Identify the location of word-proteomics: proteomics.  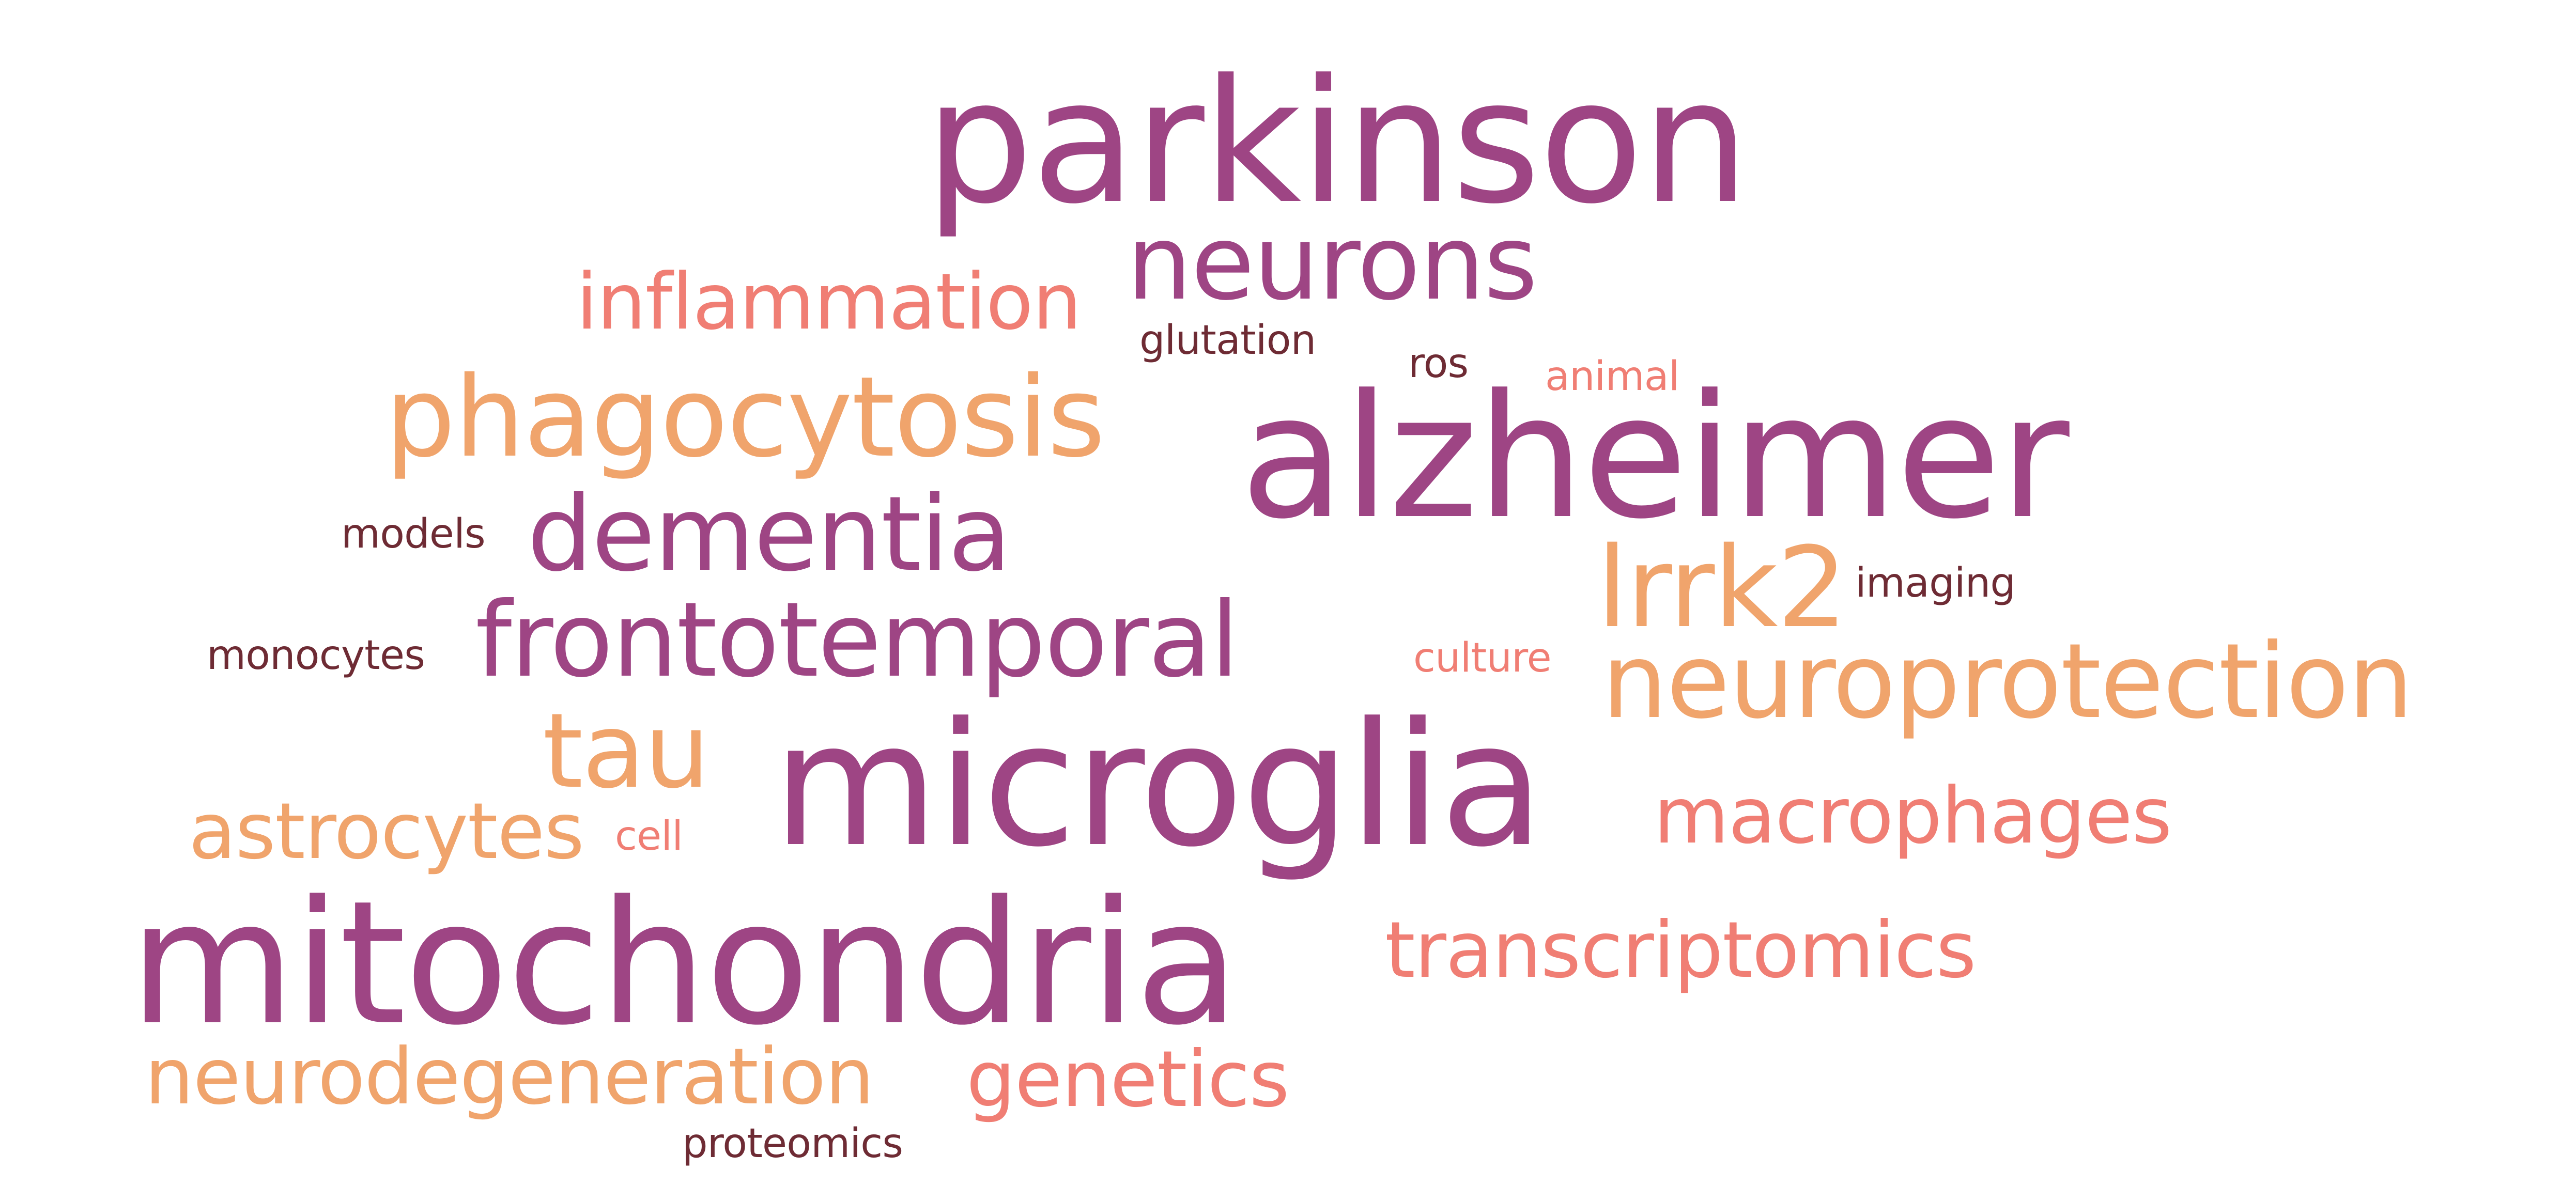
(792, 1144).